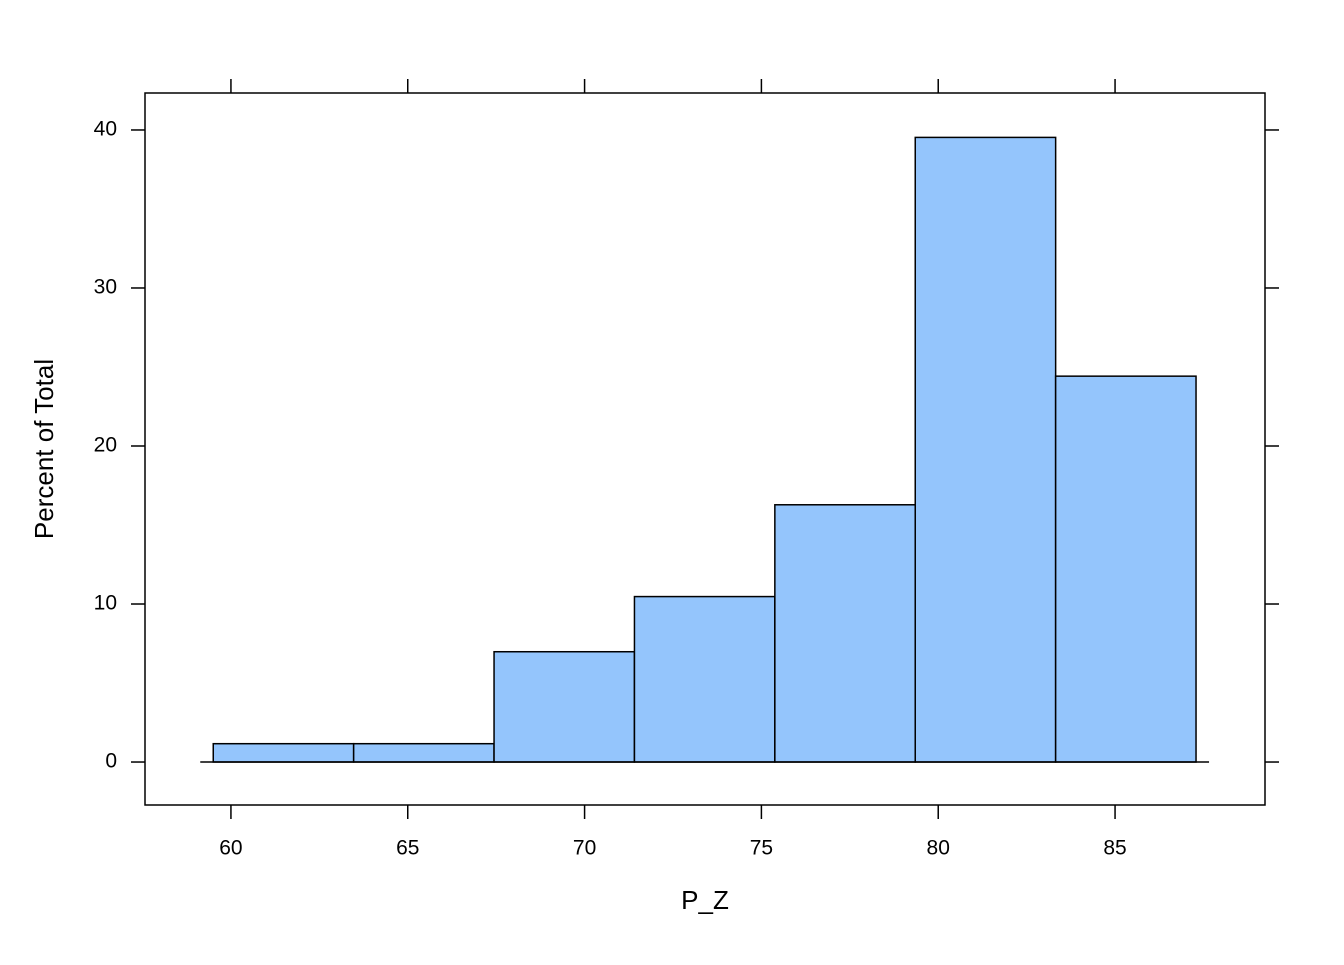 This screenshot has height=965, width=1344. What do you see at coordinates (1114, 848) in the screenshot?
I see `x-tick-label: 85` at bounding box center [1114, 848].